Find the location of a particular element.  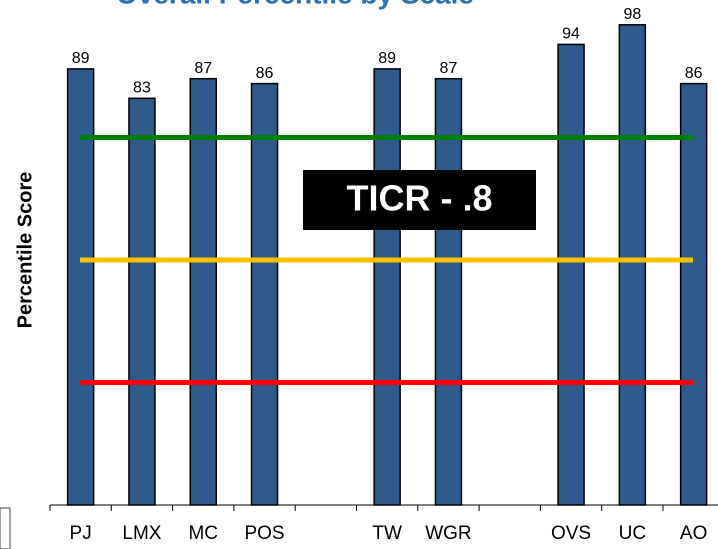

x-tick-label: AO is located at coordinates (693, 533).